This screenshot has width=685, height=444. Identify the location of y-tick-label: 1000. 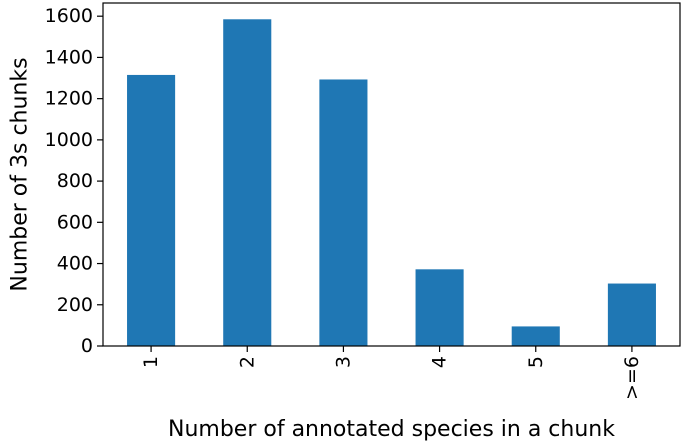
(69, 140).